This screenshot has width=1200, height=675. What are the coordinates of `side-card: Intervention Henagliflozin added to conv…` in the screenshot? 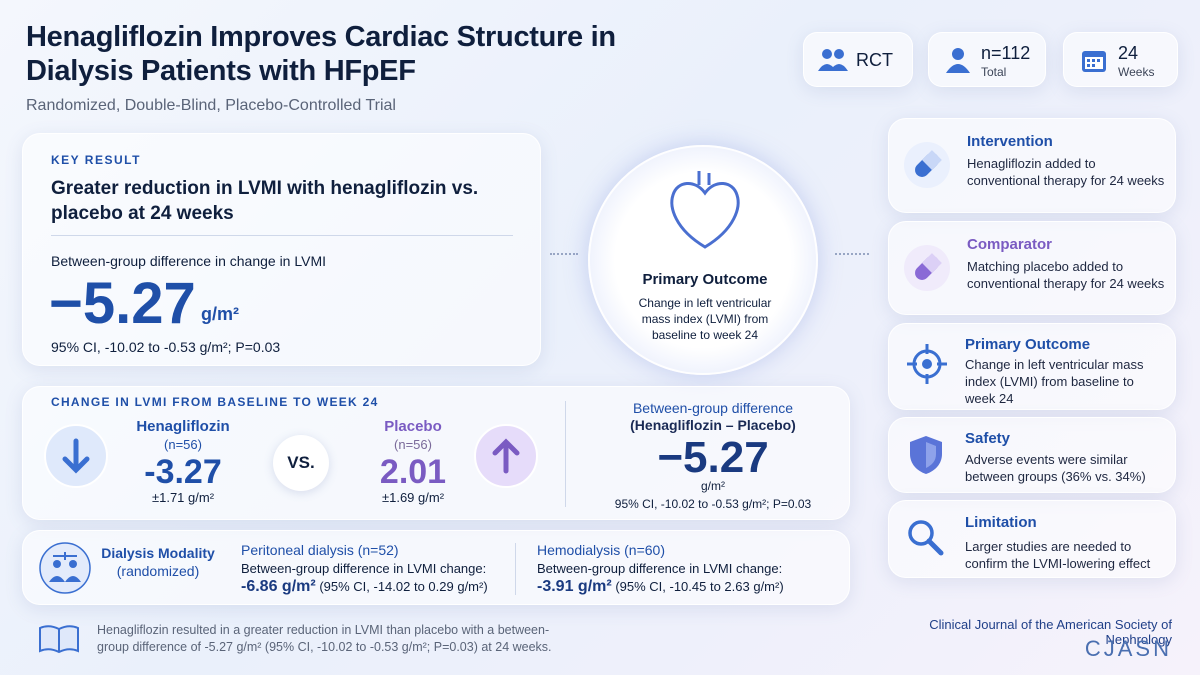 It's located at (1032, 165).